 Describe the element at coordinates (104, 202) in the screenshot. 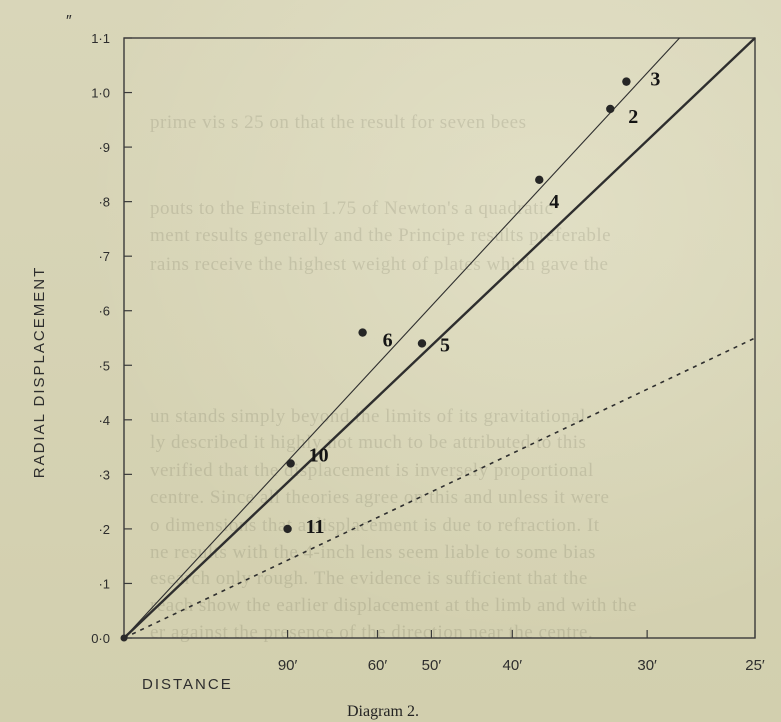

I see `y-tick-label: ·8` at that location.